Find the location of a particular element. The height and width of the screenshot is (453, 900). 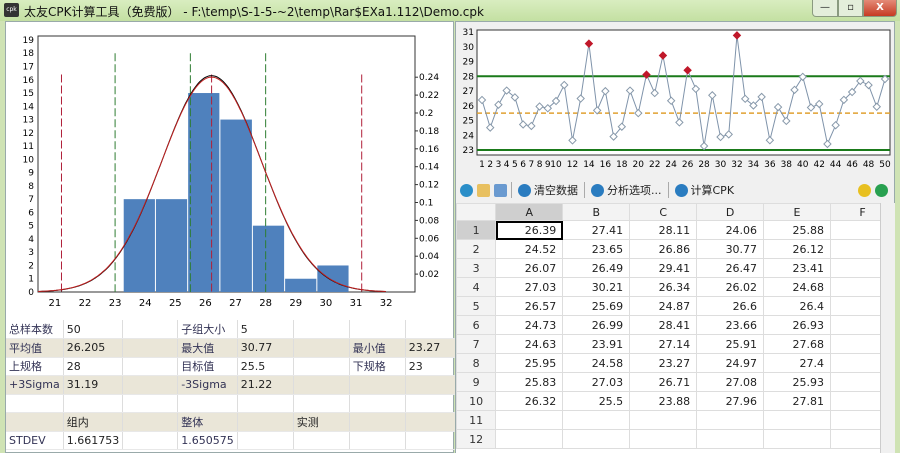

open-folder-icon is located at coordinates (483, 190).